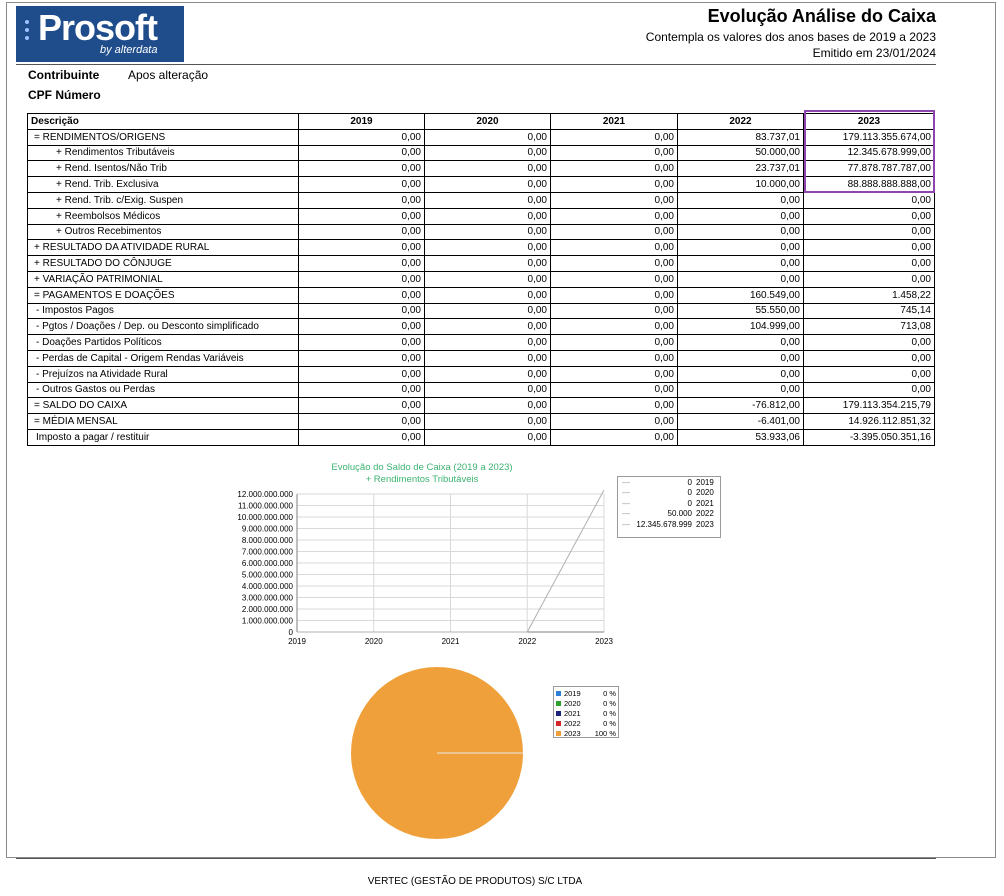  Describe the element at coordinates (163, 184) in the screenshot. I see `row-description: + Rend. Trib. Exclusiva` at that location.